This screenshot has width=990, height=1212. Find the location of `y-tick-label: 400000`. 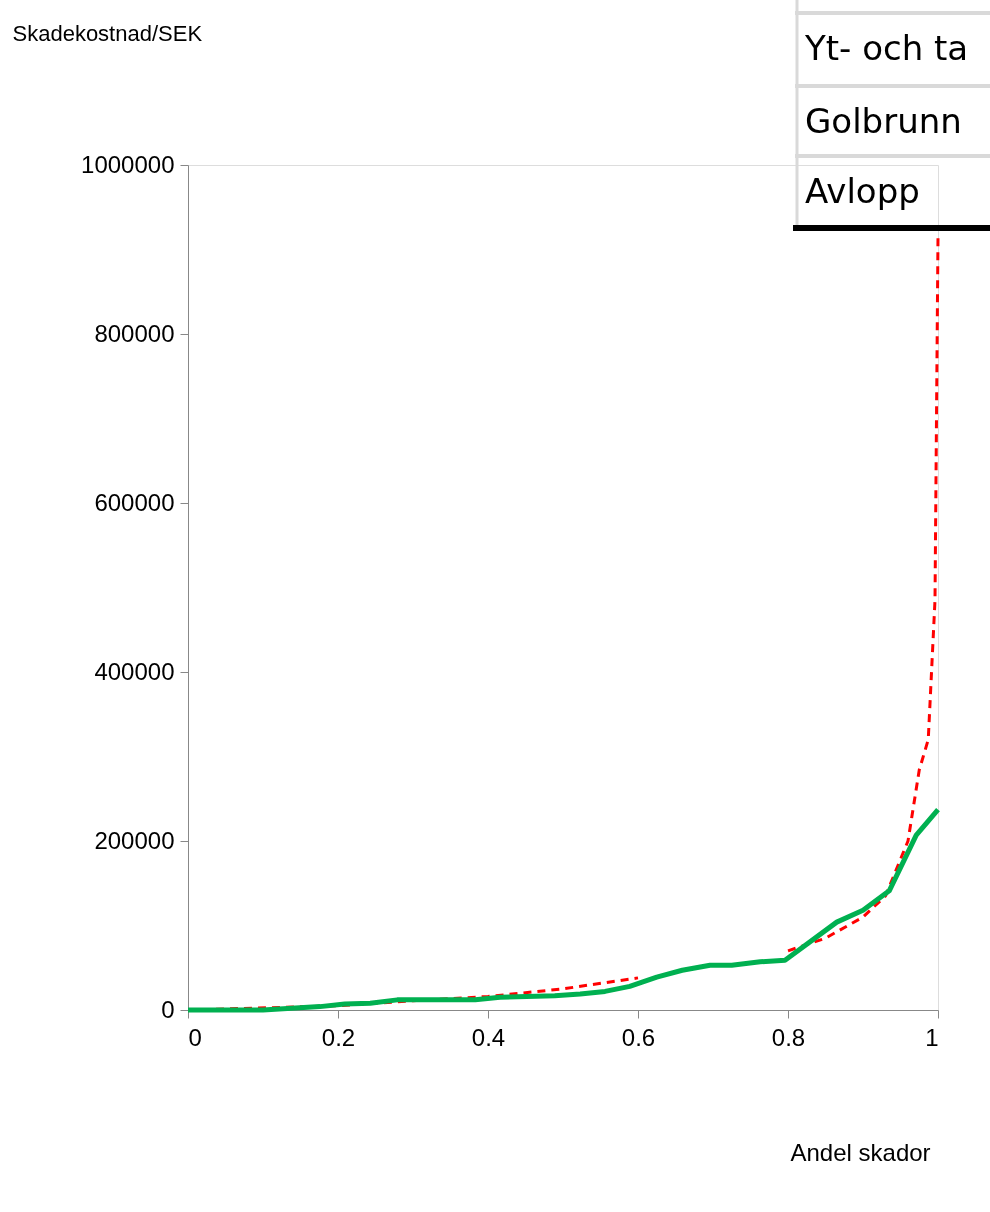

y-tick-label: 400000 is located at coordinates (134, 671).